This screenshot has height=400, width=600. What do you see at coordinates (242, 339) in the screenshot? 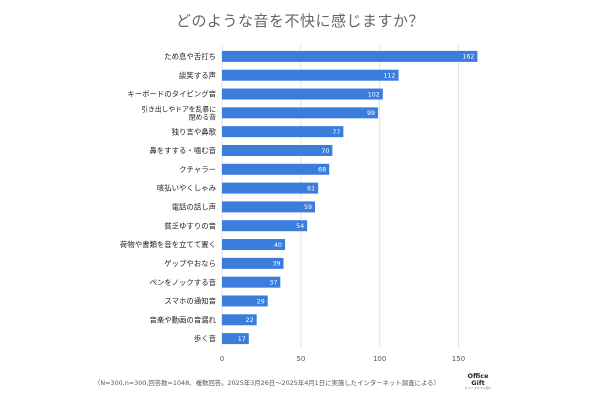
I see `bar-value-label: 17` at bounding box center [242, 339].